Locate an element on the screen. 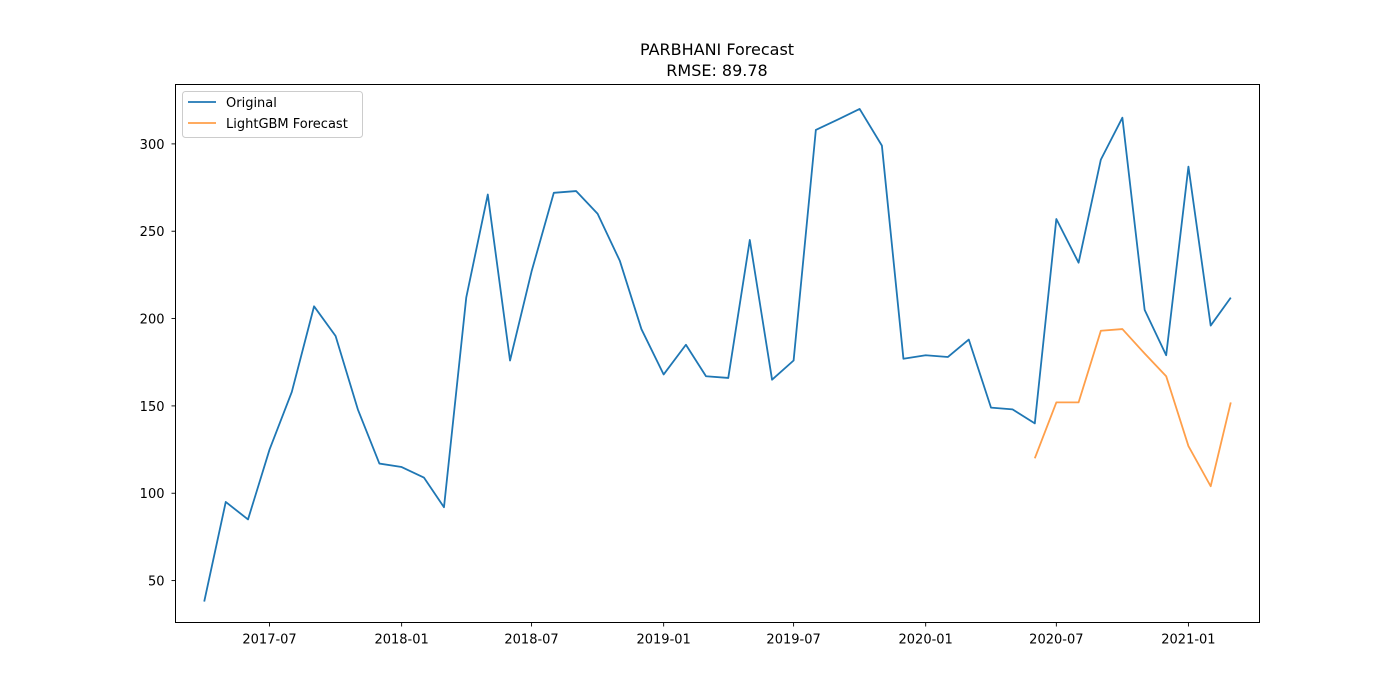 This screenshot has height=700, width=1400. y-tick-label: 100 is located at coordinates (152, 494).